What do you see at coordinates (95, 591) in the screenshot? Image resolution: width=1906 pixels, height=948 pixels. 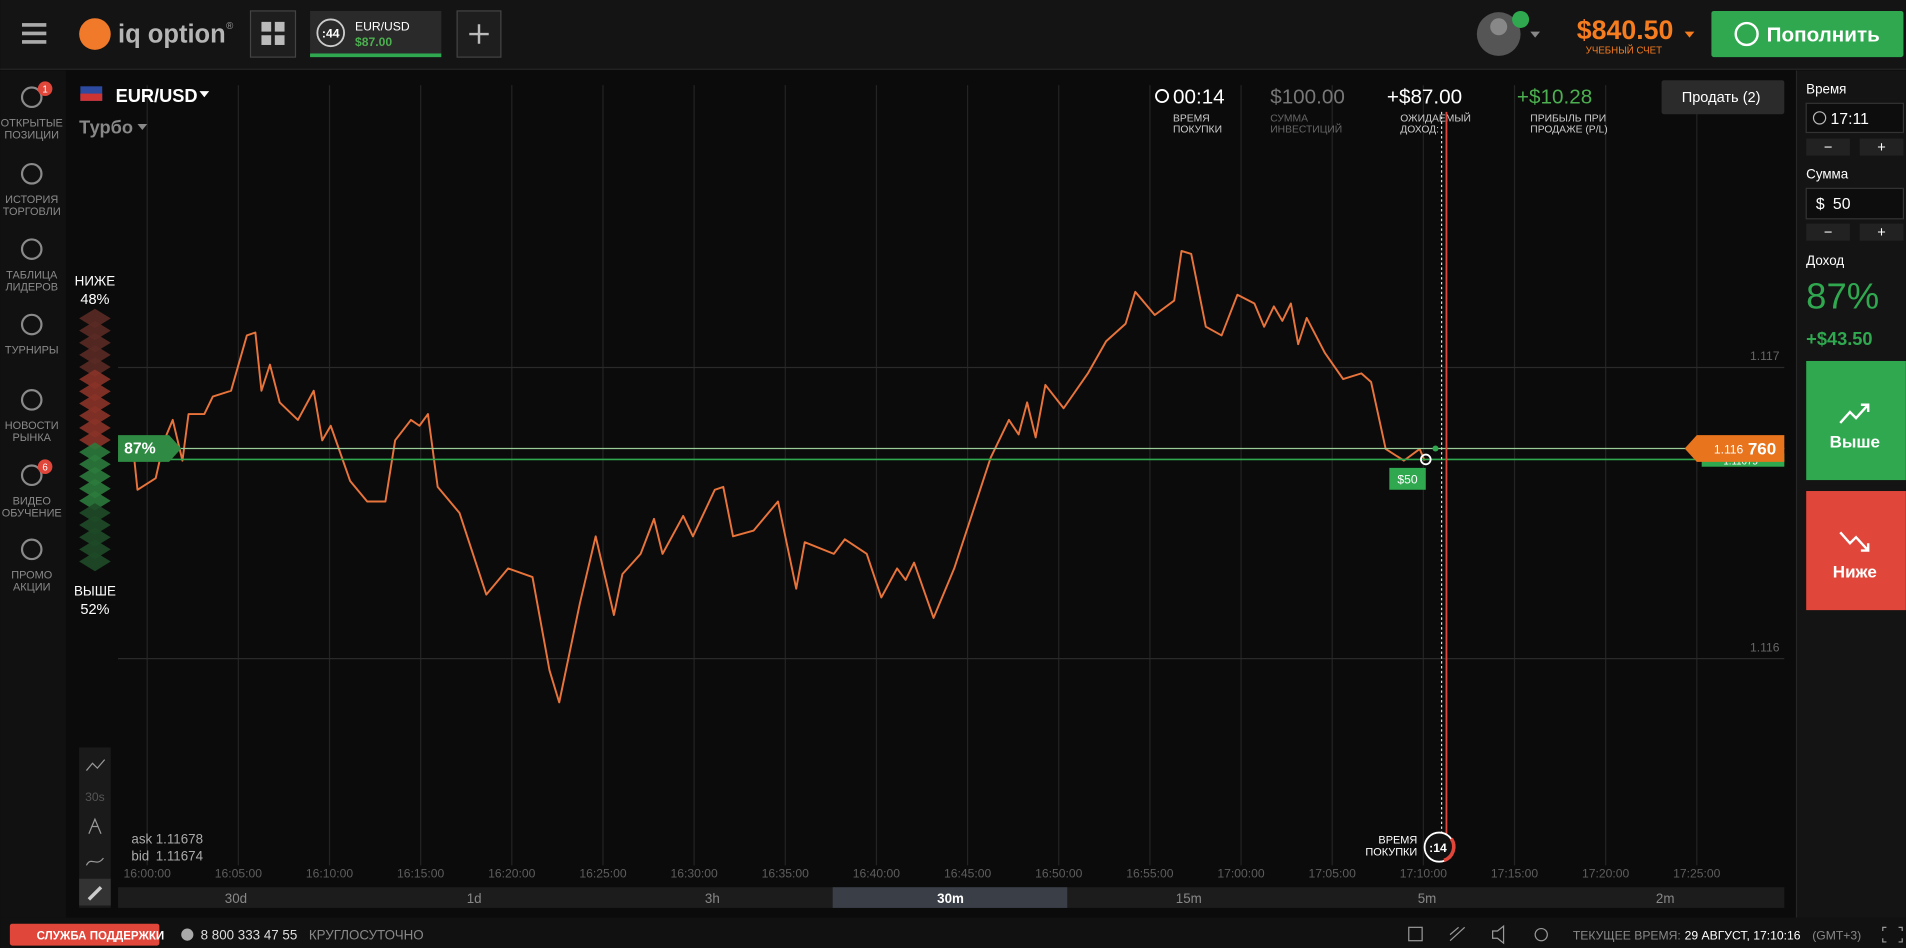 I see `sentiment-up-label: ВЫШЕ` at bounding box center [95, 591].